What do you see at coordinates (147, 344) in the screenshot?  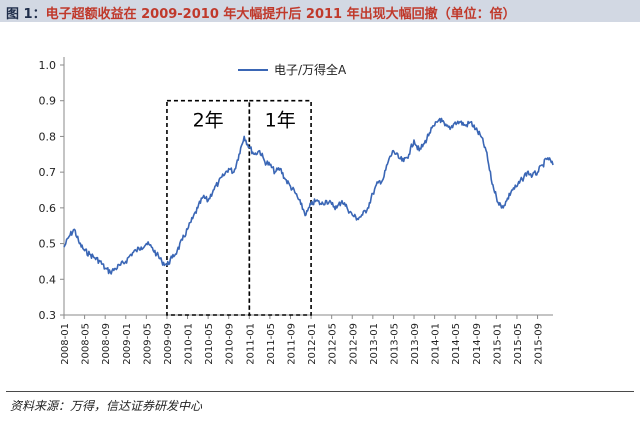 I see `x-tick-label: 2009-05` at bounding box center [147, 344].